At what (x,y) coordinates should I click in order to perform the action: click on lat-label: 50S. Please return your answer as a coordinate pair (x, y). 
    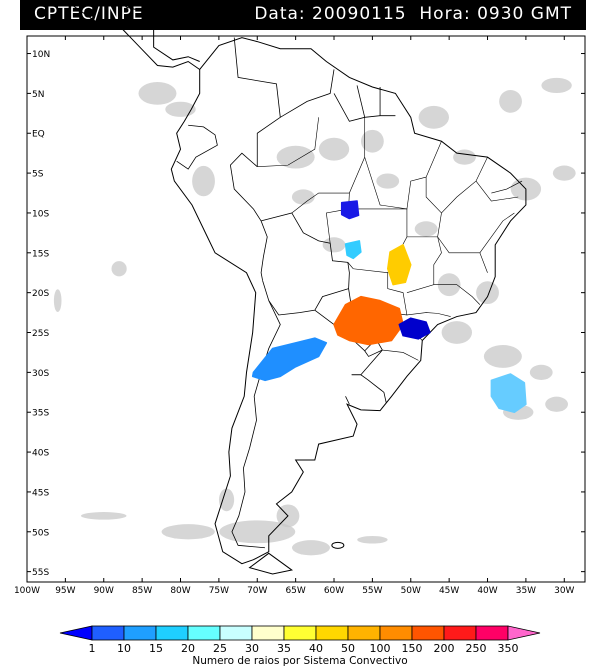
    Looking at the image, I should click on (40, 533).